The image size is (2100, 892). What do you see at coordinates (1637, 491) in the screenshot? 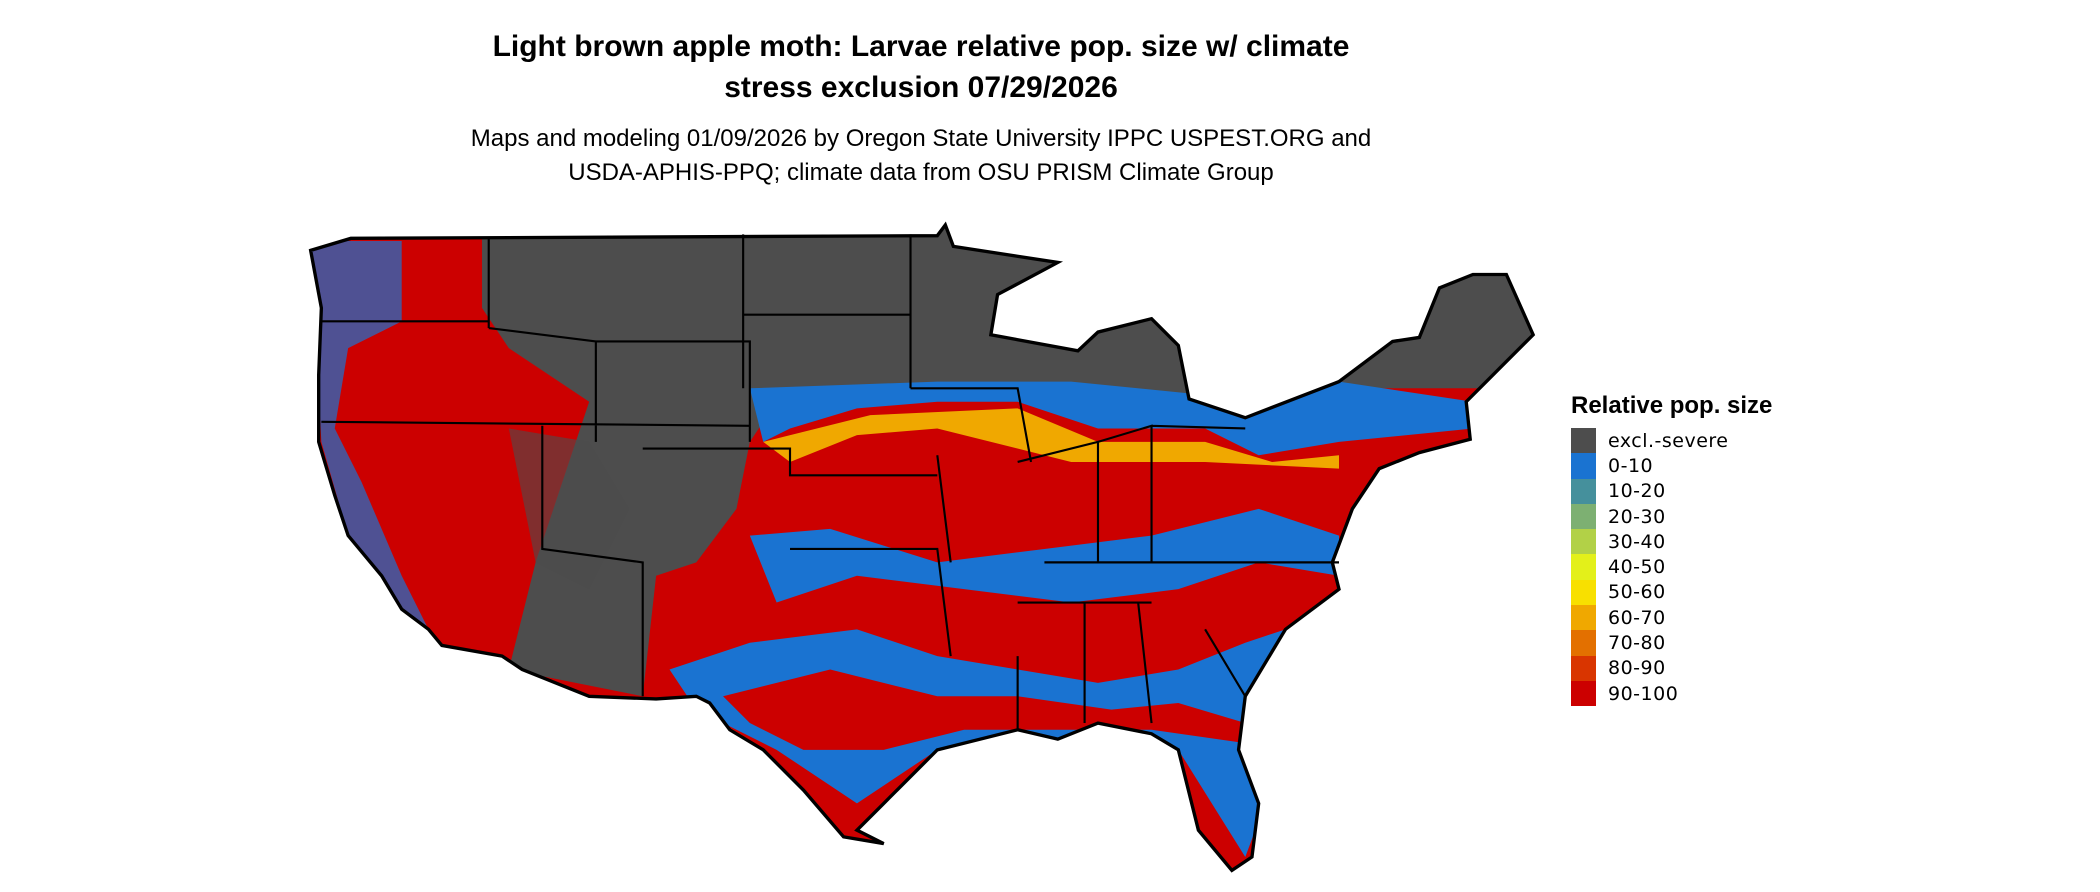
I see `legend-label: 10-20` at bounding box center [1637, 491].